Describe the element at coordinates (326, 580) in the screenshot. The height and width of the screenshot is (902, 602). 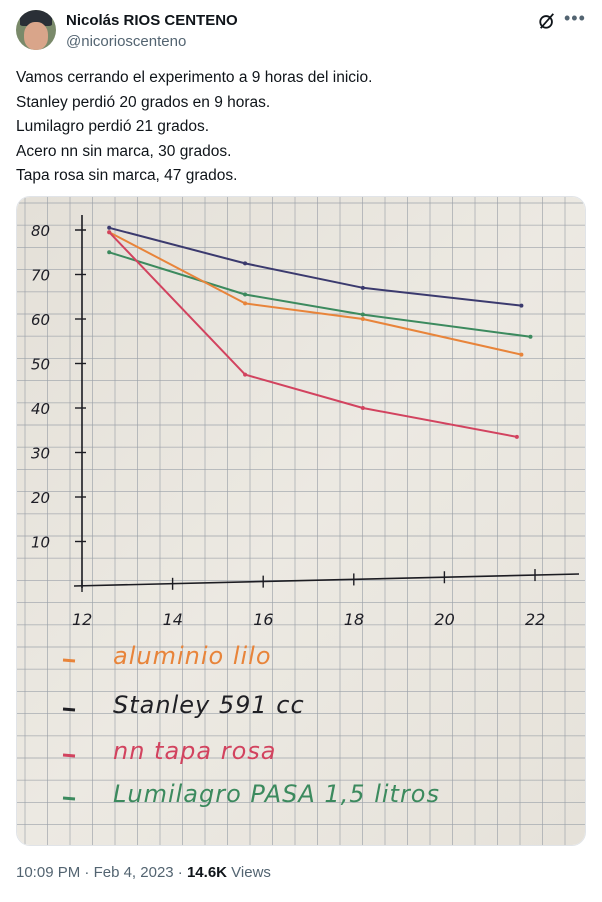
I see `x-axis` at that location.